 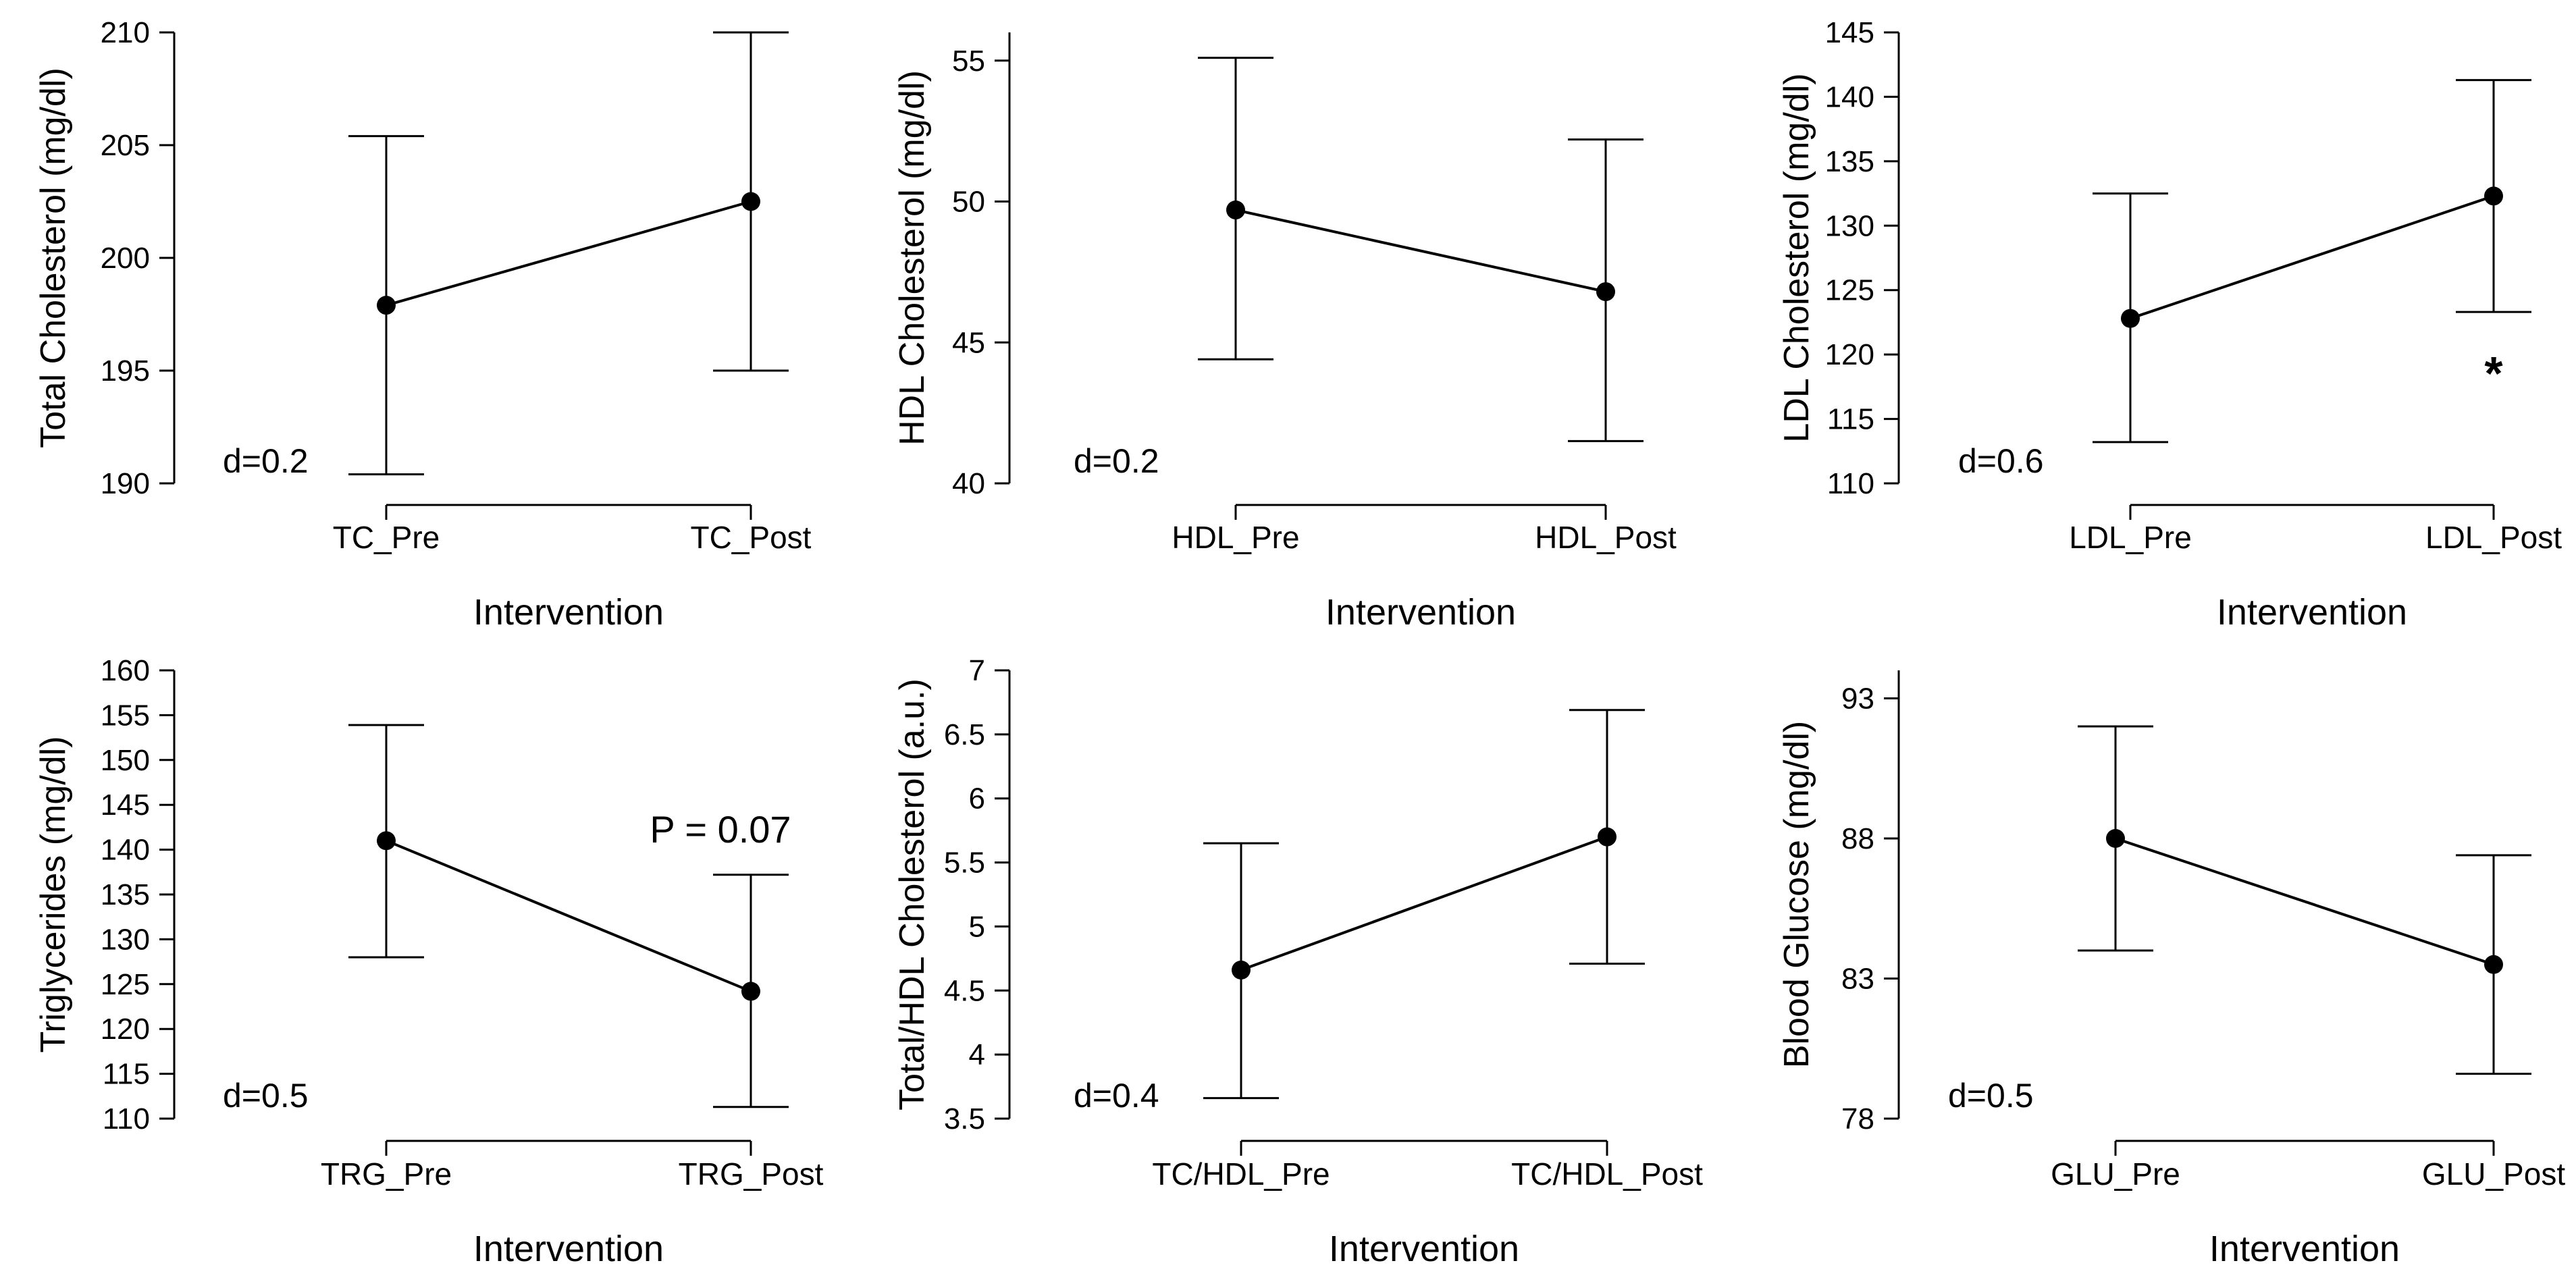 What do you see at coordinates (126, 258) in the screenshot?
I see `y-tick-label: 200` at bounding box center [126, 258].